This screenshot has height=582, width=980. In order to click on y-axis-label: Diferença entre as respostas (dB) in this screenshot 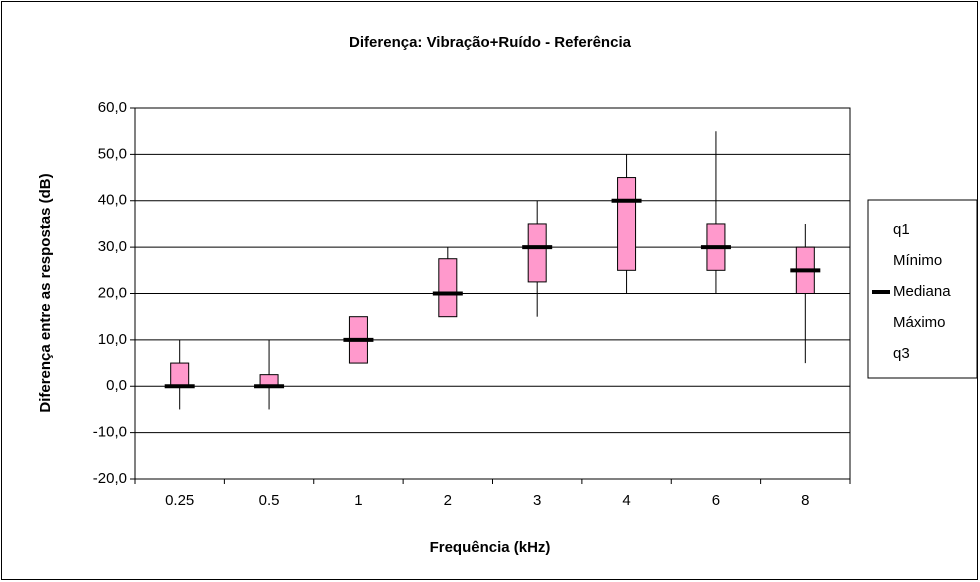, I will do `click(45, 292)`.